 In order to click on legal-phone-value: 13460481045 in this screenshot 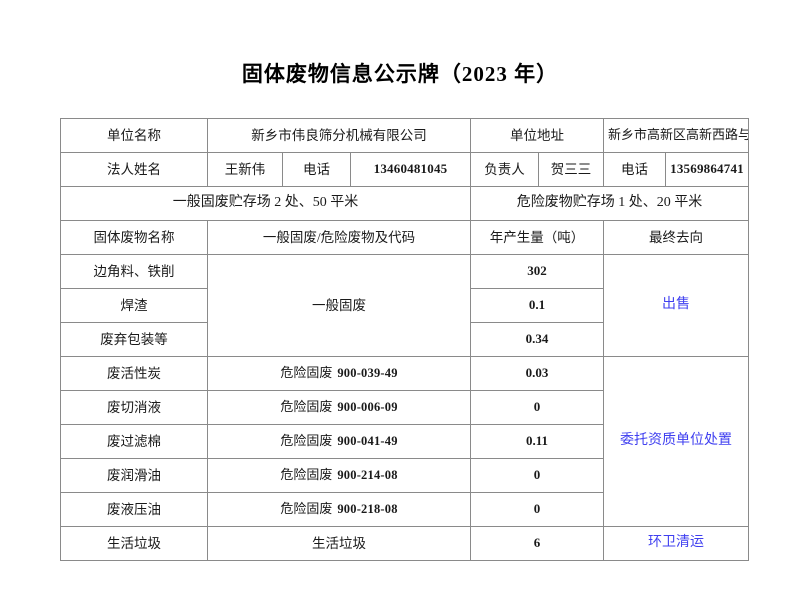, I will do `click(410, 169)`.